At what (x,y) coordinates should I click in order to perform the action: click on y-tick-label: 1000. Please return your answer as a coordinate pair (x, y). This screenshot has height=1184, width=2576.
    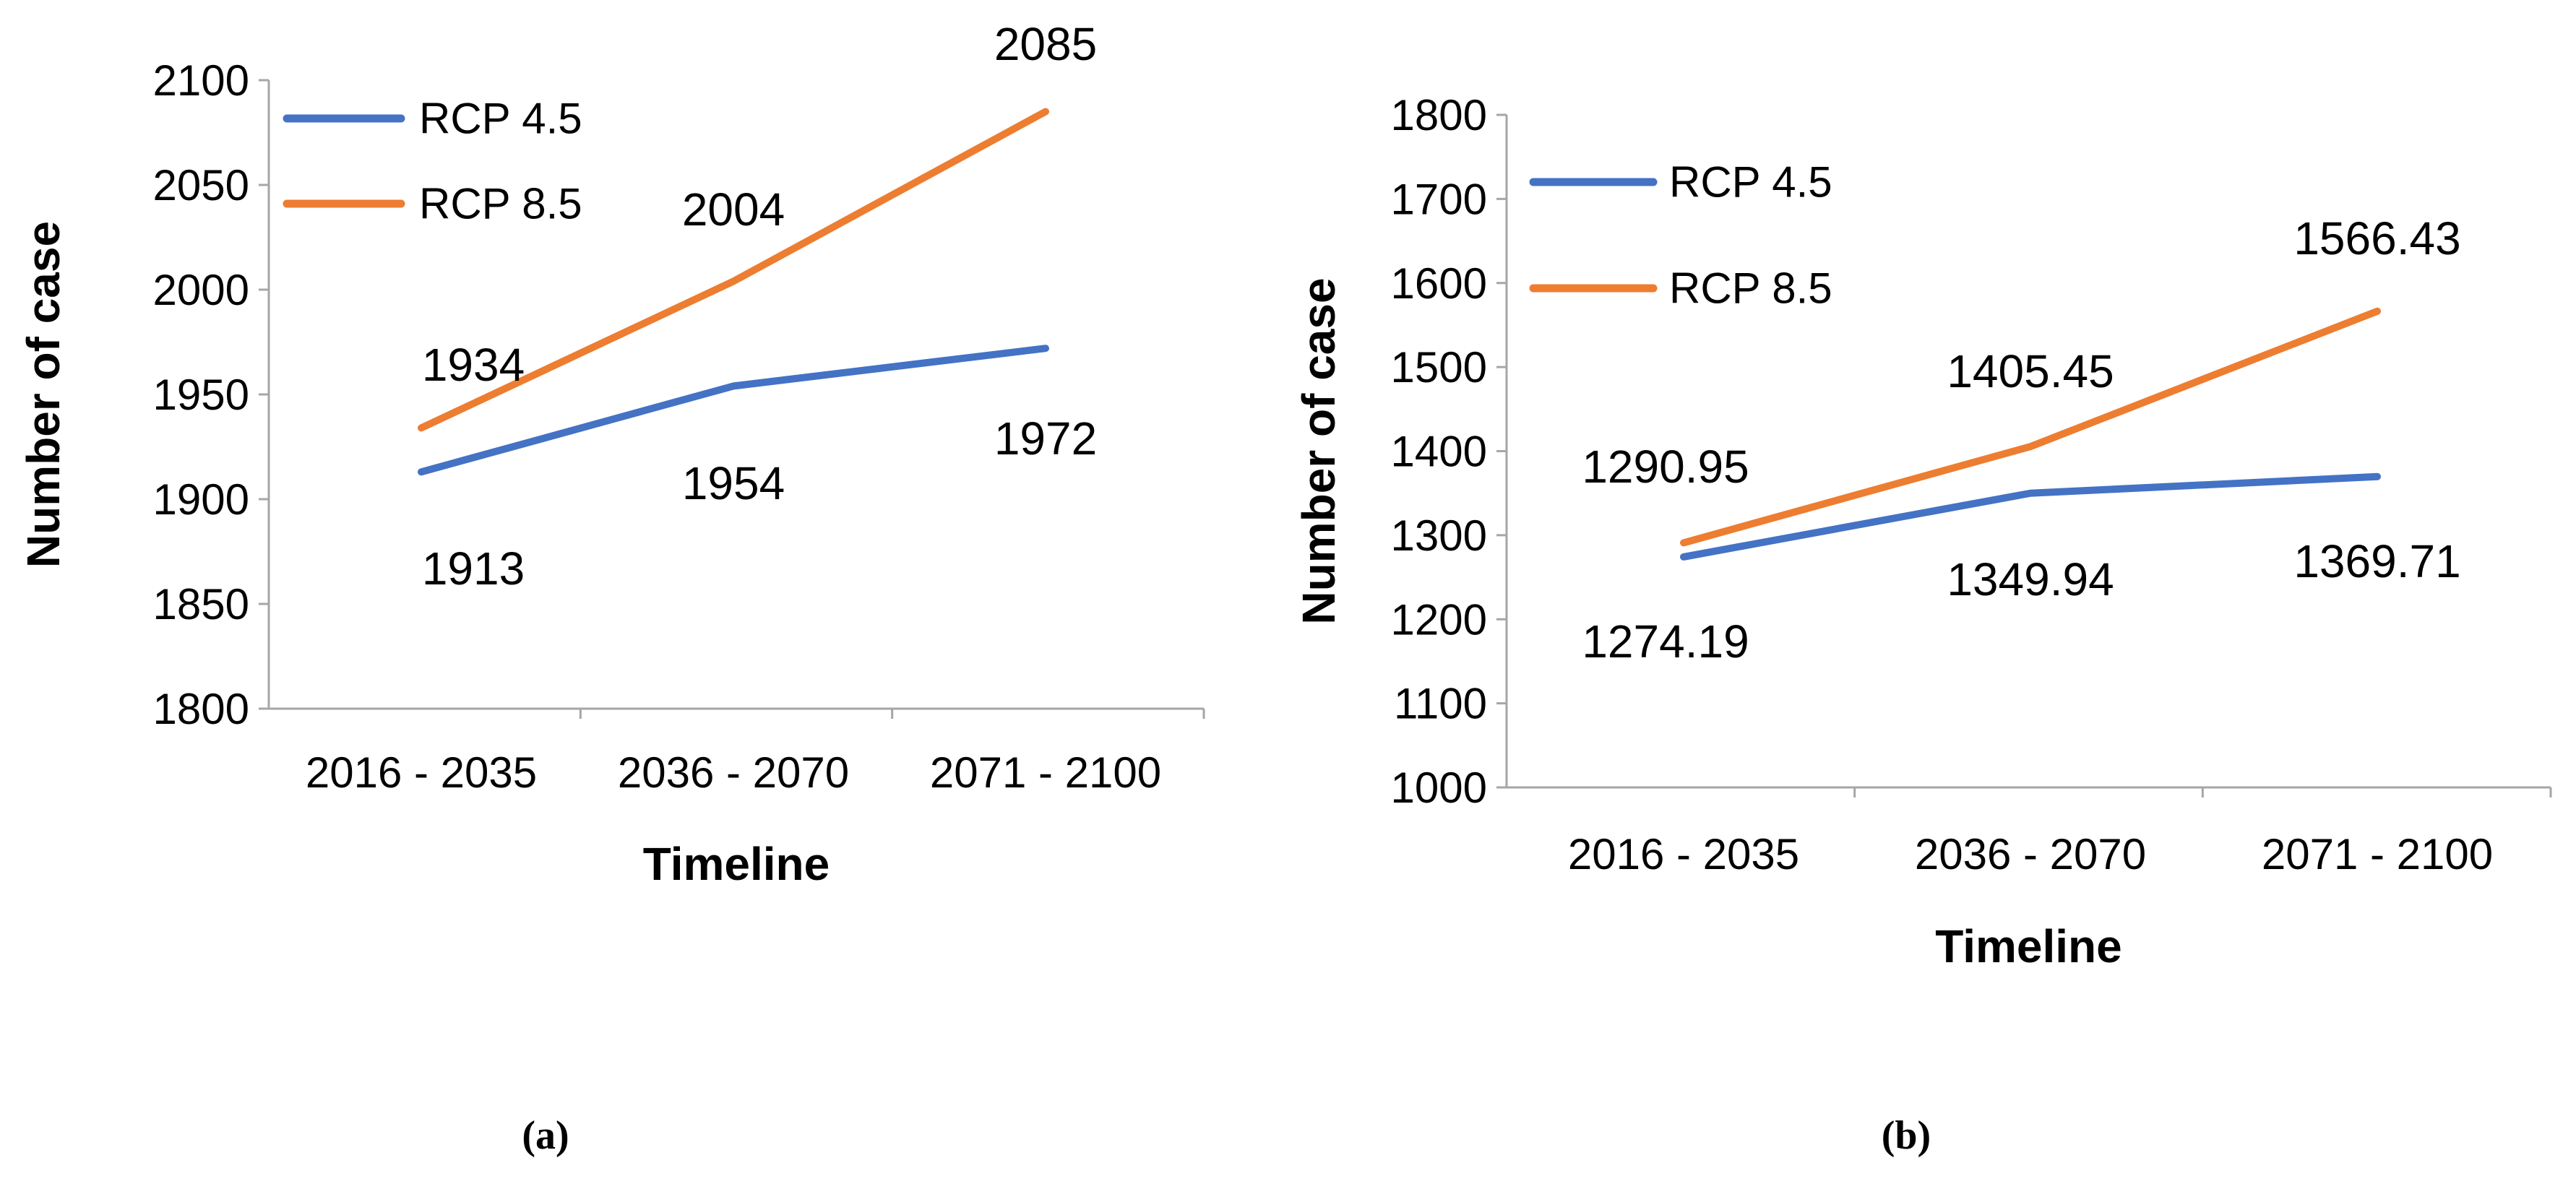
    Looking at the image, I should click on (1439, 788).